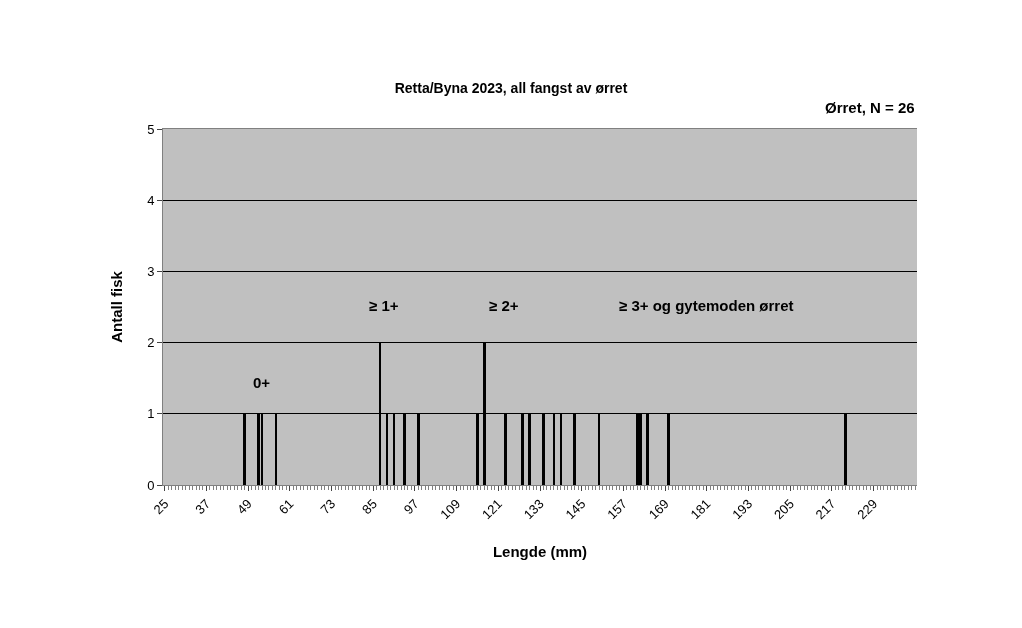 This screenshot has width=1022, height=628. I want to click on chart-title: Retta/Byna 2023, all fangst av ørret, so click(511, 87).